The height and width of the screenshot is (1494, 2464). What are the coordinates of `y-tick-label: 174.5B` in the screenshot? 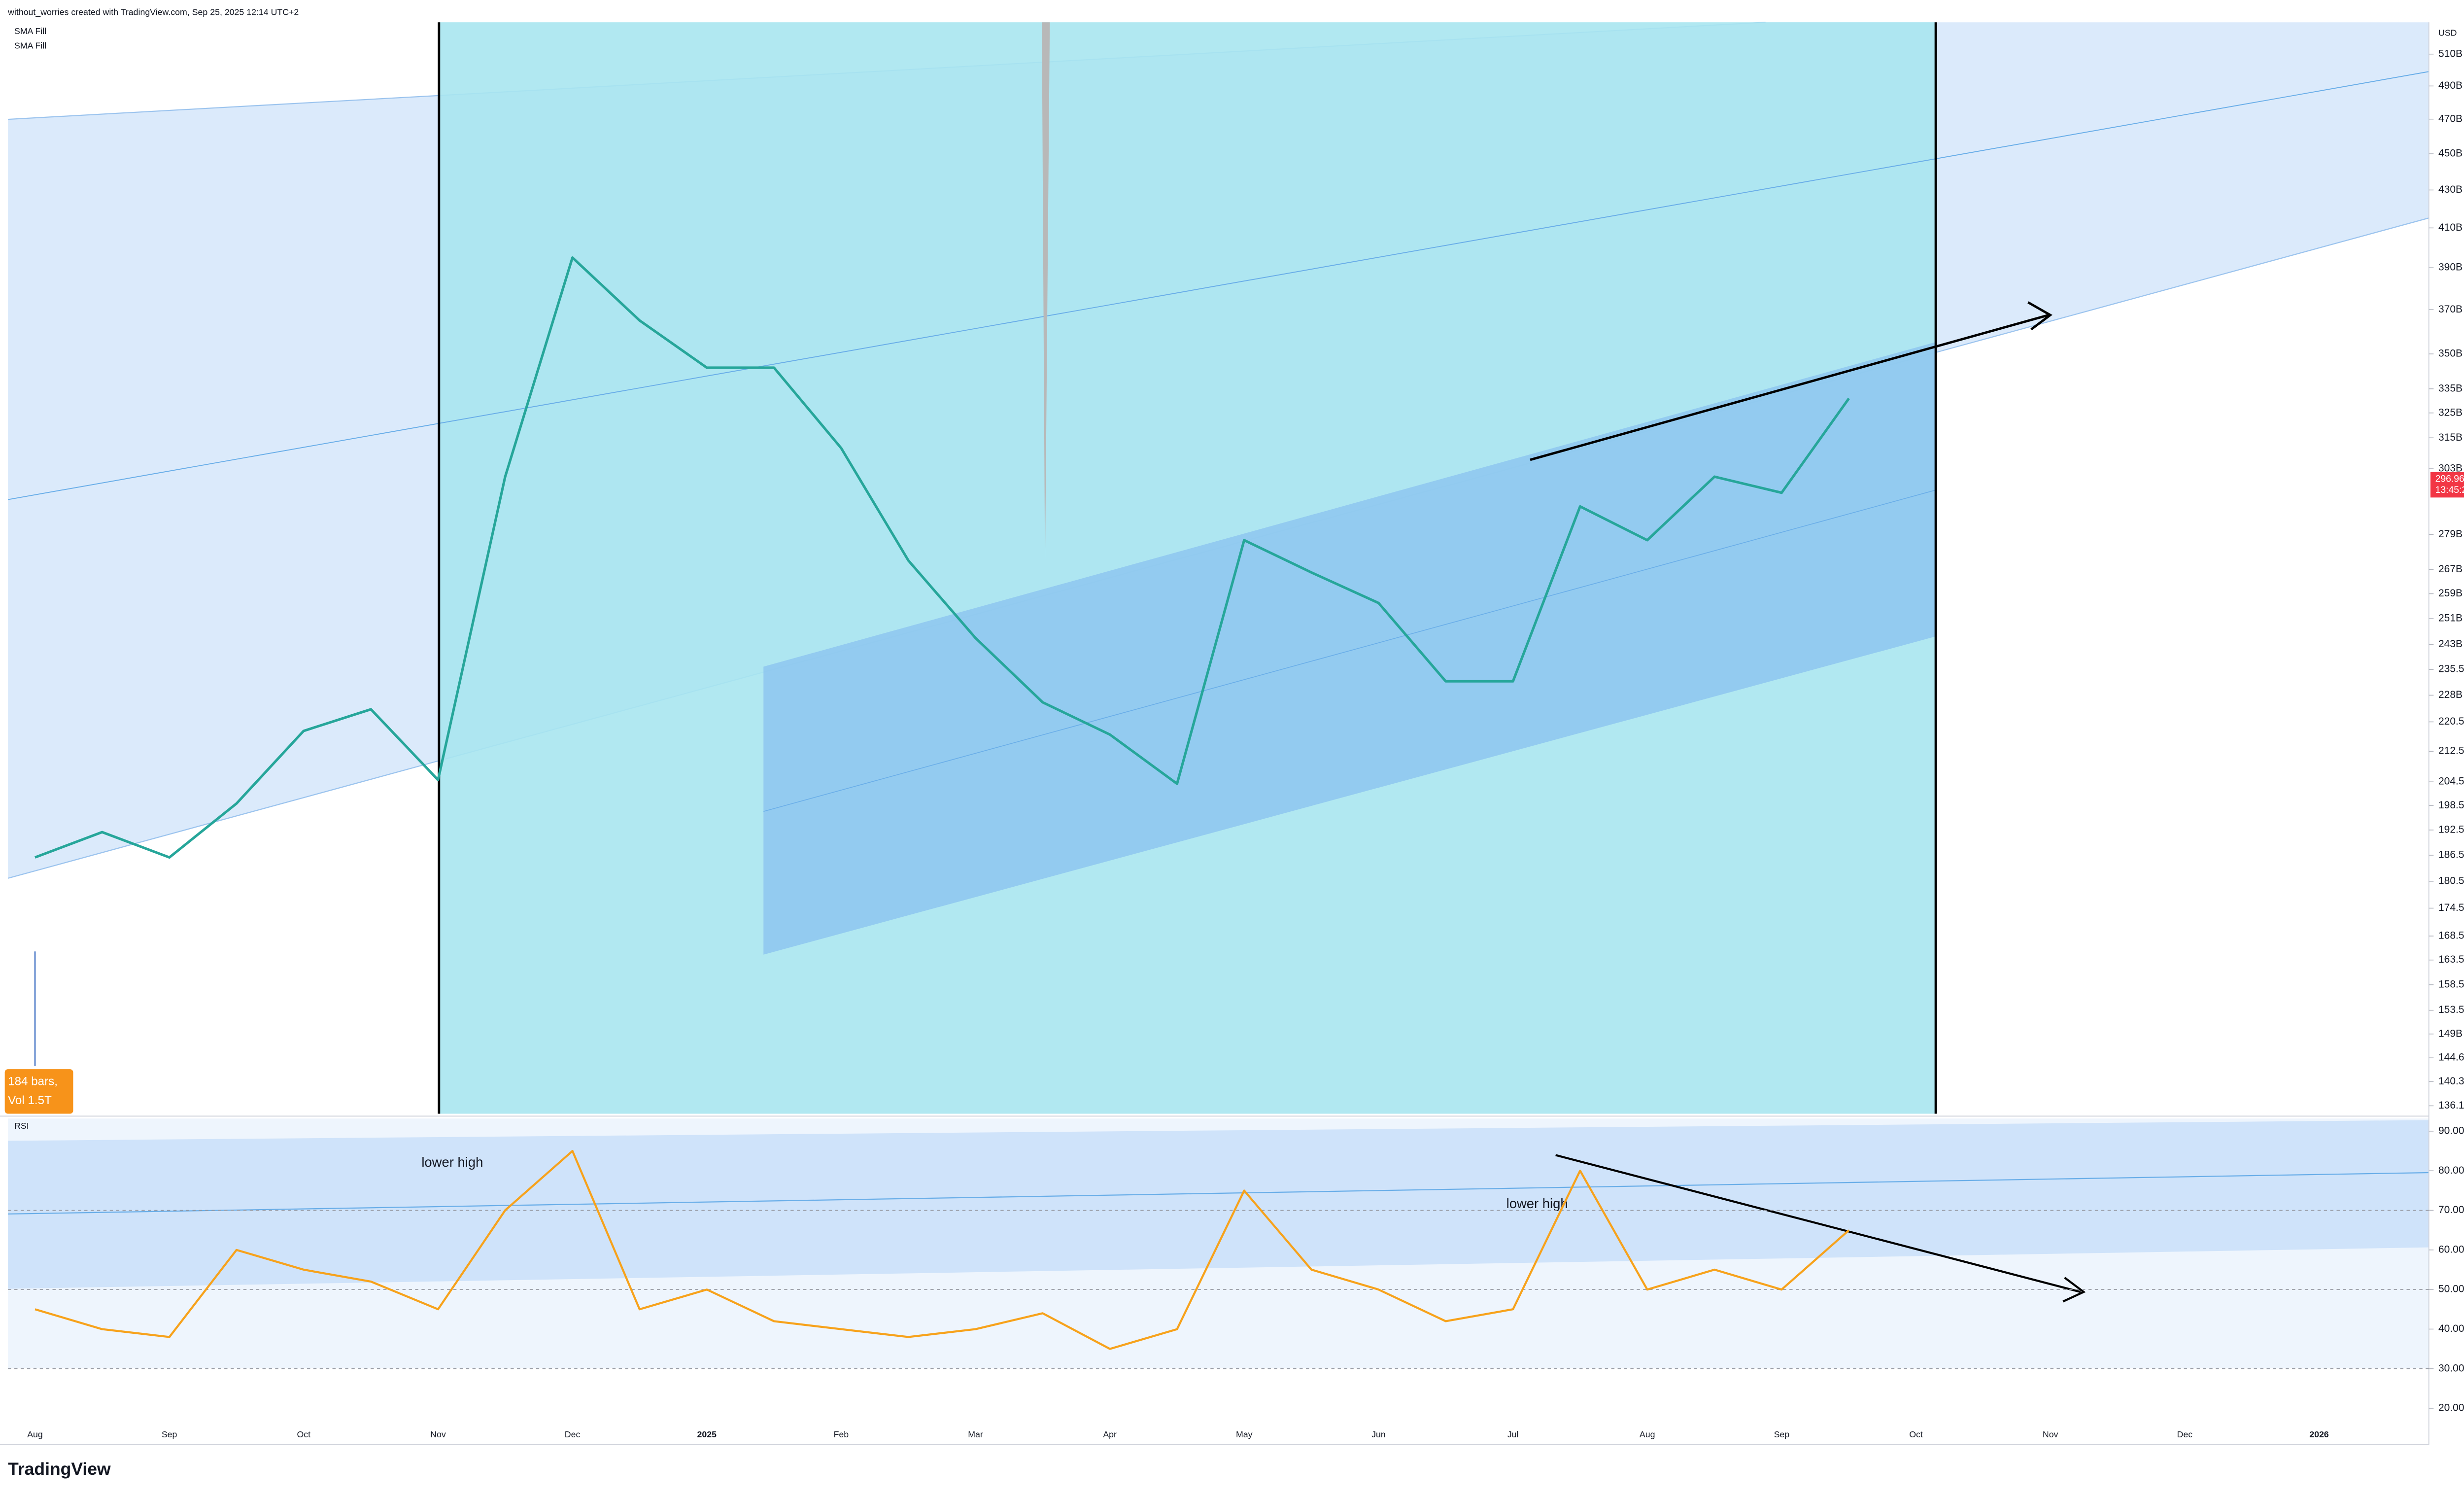 It's located at (2451, 907).